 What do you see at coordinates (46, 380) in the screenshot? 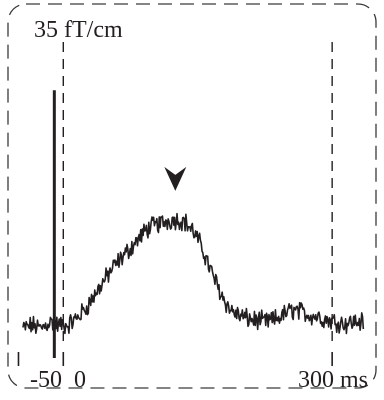
I see `tick-label-minus-50: -50` at bounding box center [46, 380].